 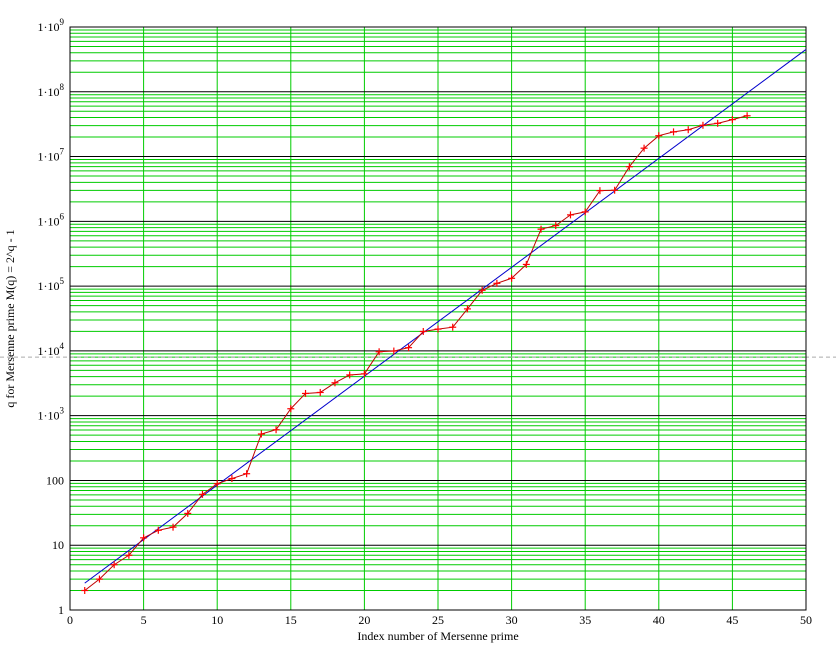 I want to click on y-tick-label: 1·10³, so click(x=51, y=414).